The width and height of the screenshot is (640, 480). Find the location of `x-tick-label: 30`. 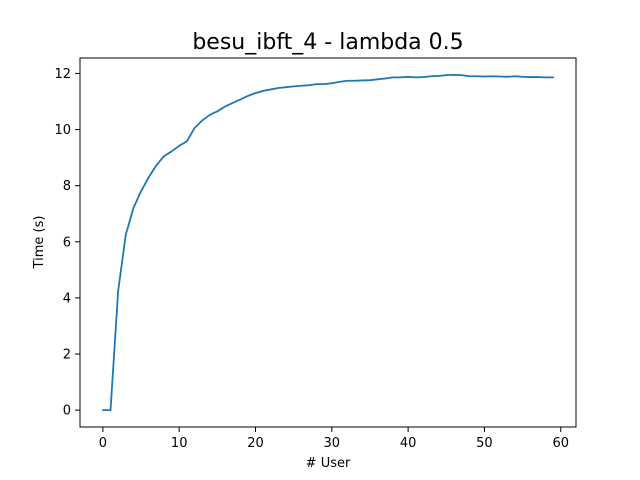

x-tick-label: 30 is located at coordinates (332, 443).